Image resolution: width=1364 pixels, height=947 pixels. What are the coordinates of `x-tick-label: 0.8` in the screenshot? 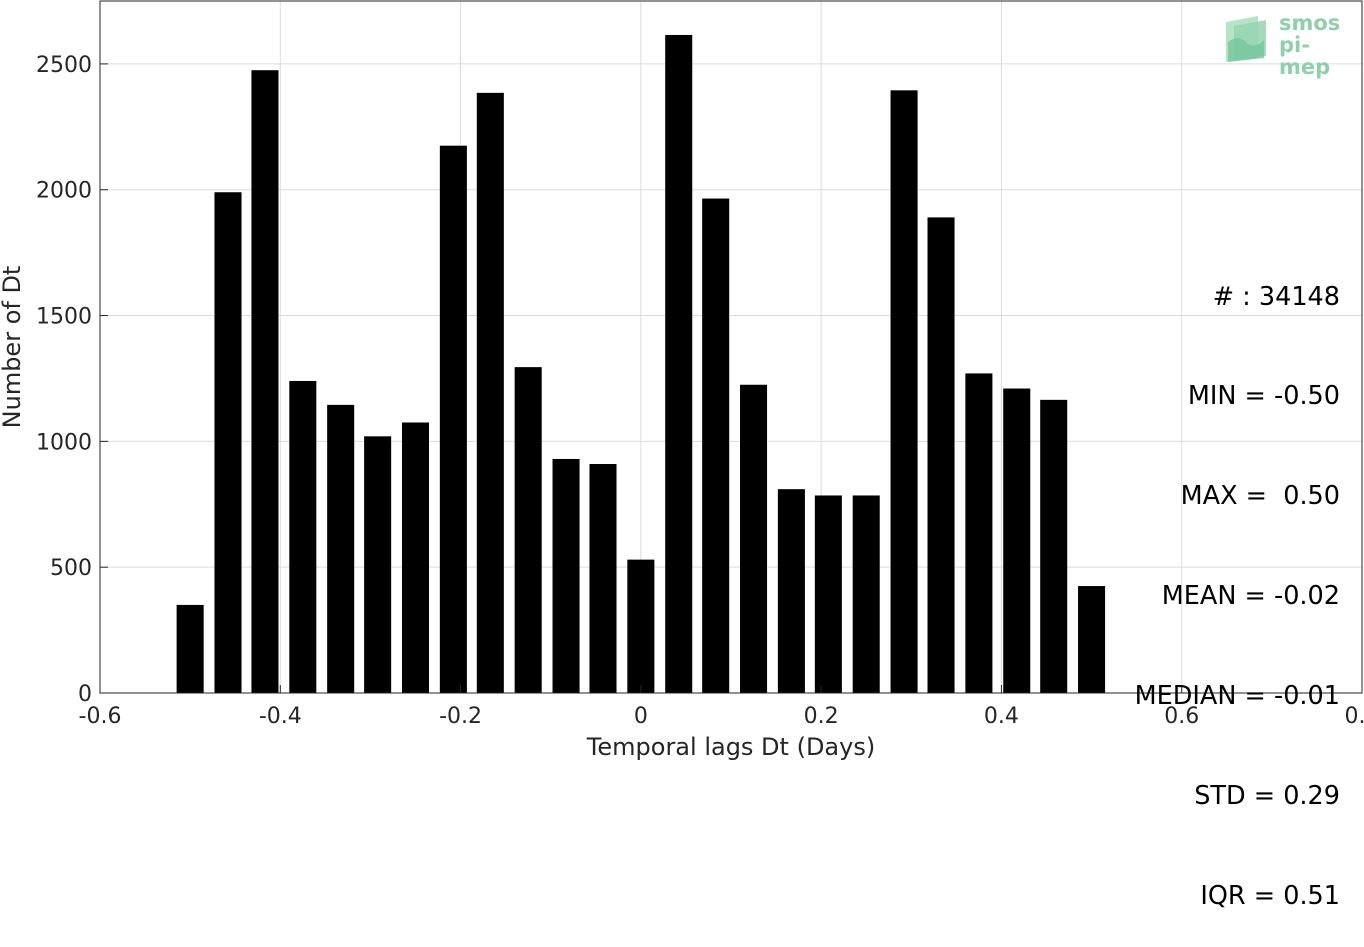 It's located at (1354, 716).